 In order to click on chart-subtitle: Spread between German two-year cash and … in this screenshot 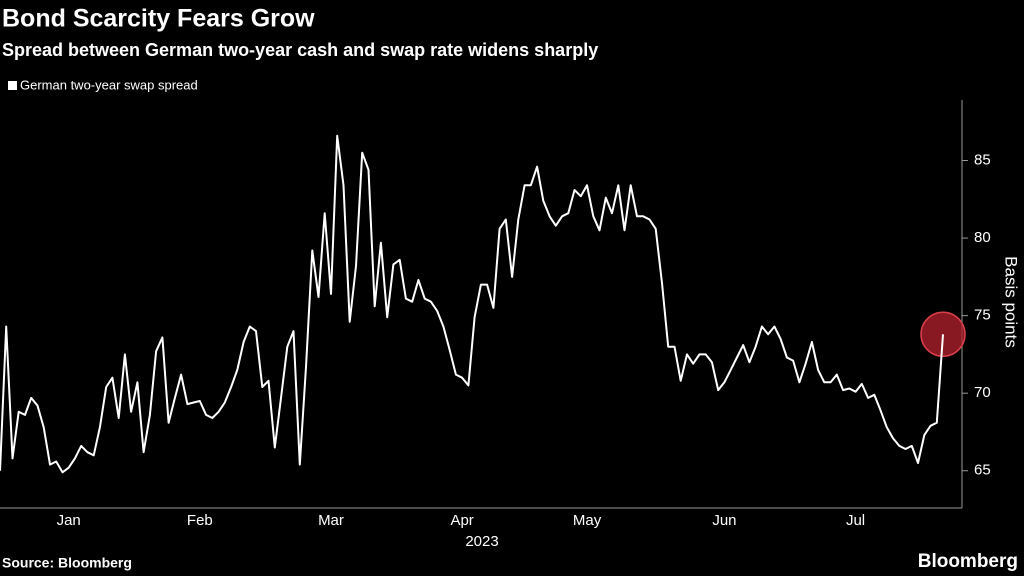, I will do `click(300, 50)`.